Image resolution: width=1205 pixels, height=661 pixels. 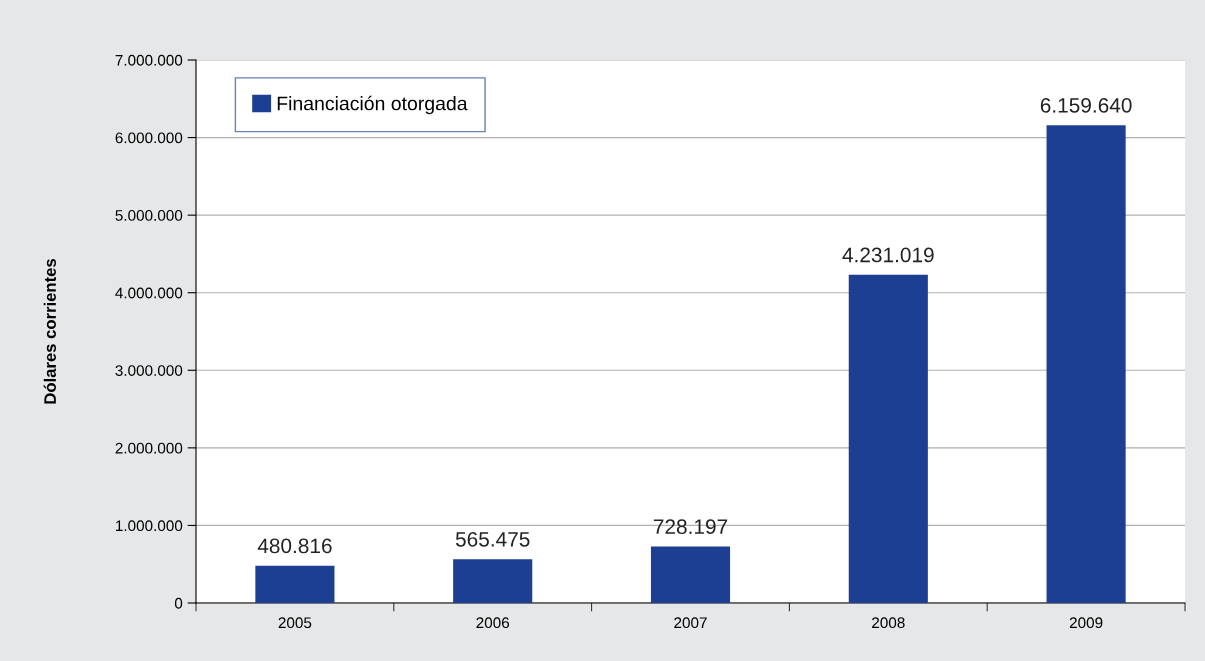 I want to click on x-tick-label: 2006, so click(x=493, y=623).